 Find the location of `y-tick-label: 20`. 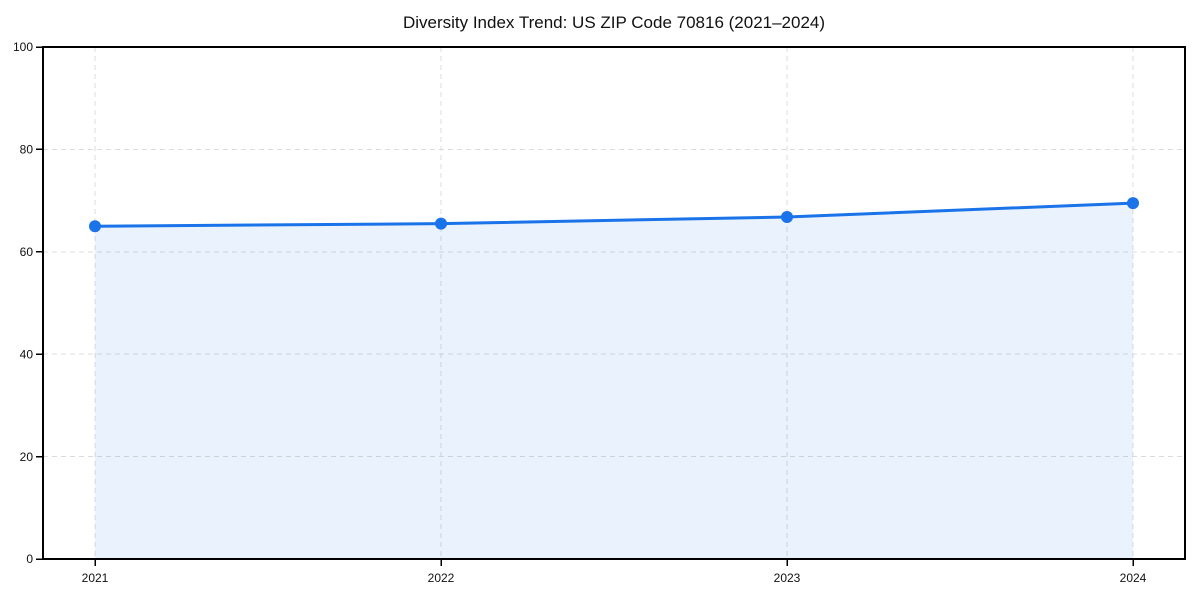

y-tick-label: 20 is located at coordinates (27, 457).